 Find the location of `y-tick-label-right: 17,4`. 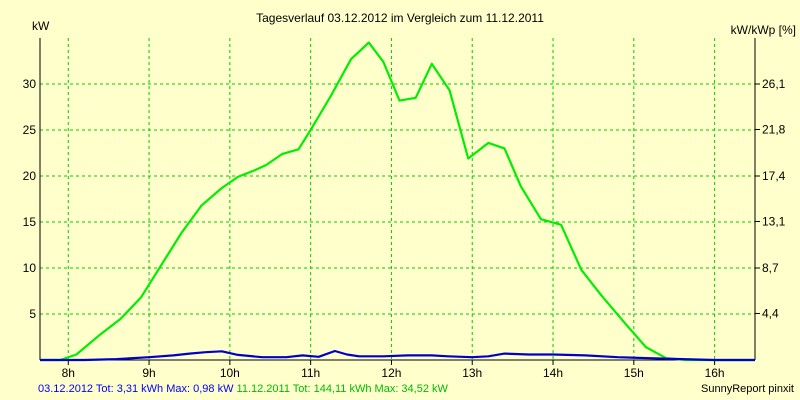

y-tick-label-right: 17,4 is located at coordinates (774, 176).